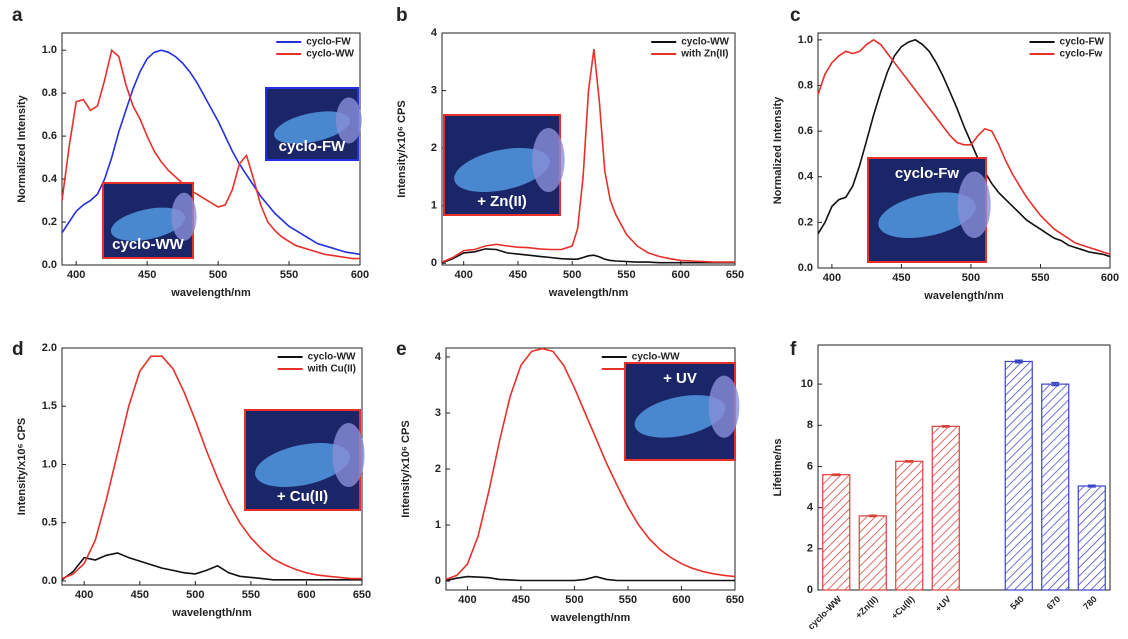 The image size is (1128, 639). Describe the element at coordinates (778, 467) in the screenshot. I see `y-axis-label: Lifetime/ns` at that location.